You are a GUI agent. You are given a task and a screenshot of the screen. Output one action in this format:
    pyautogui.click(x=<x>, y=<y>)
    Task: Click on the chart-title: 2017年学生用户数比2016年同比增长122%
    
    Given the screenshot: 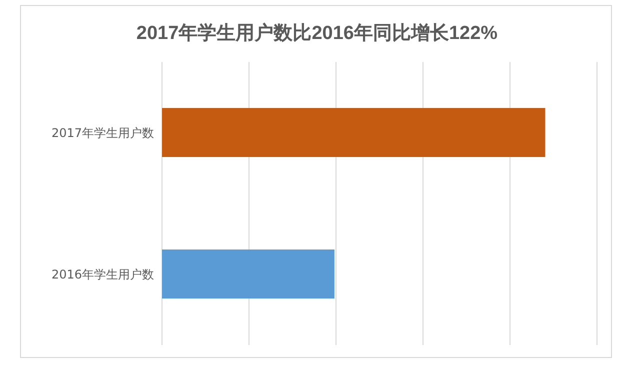 What is the action you would take?
    pyautogui.click(x=317, y=34)
    